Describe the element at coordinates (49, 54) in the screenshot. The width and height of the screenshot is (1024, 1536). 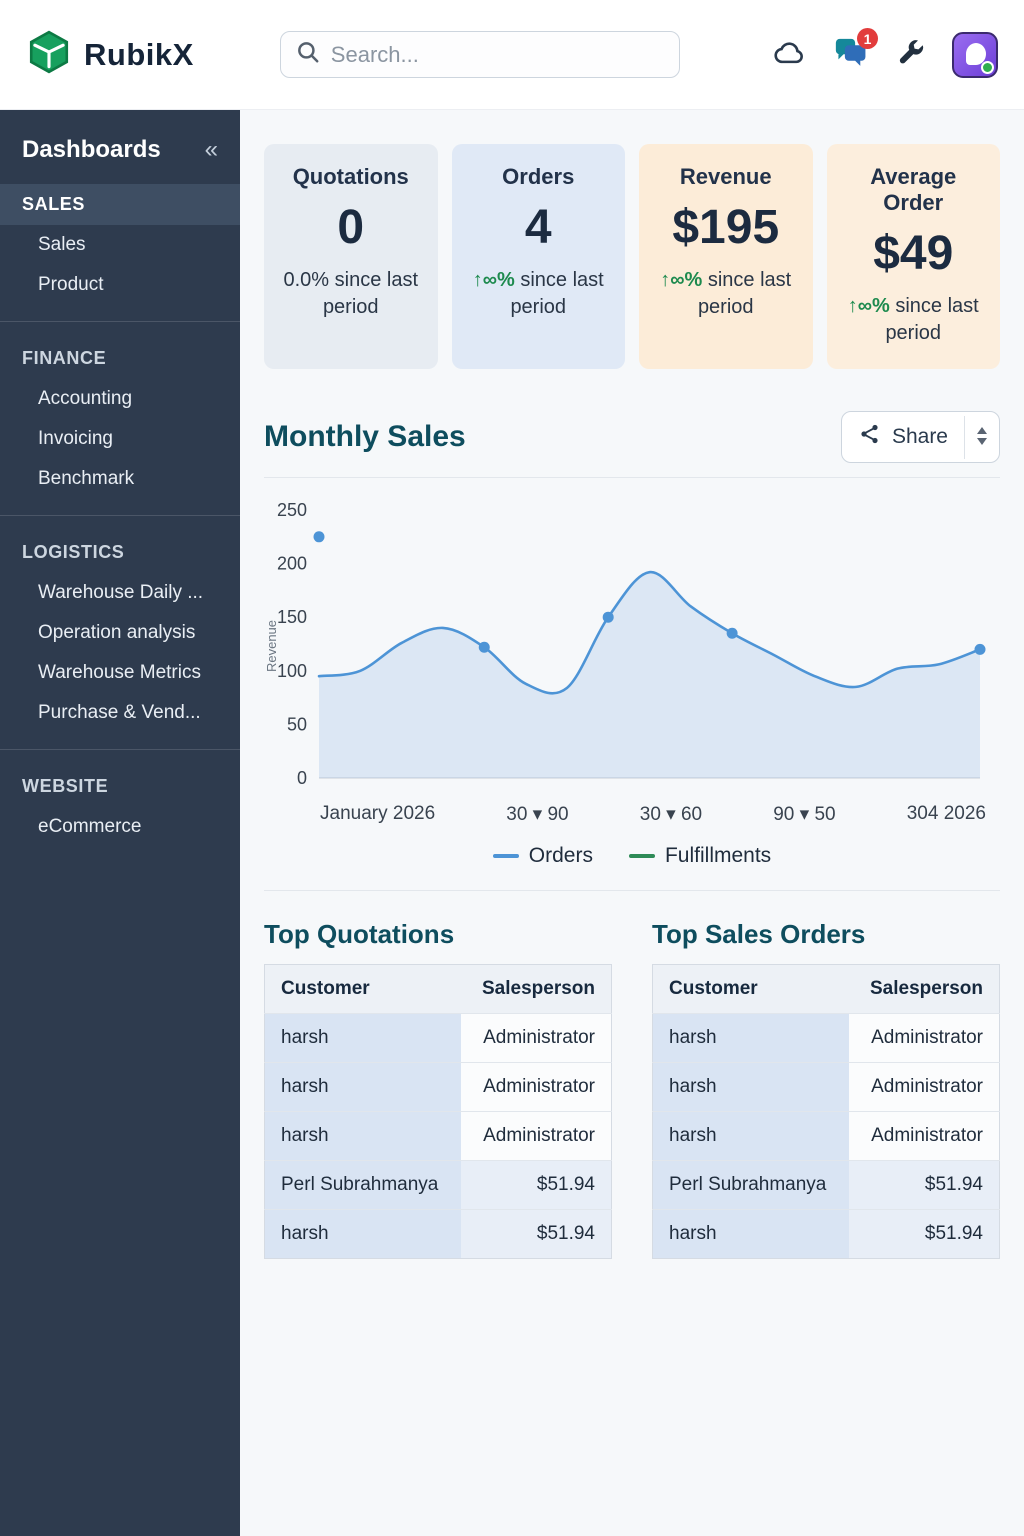
I see `brand-logo-icon` at that location.